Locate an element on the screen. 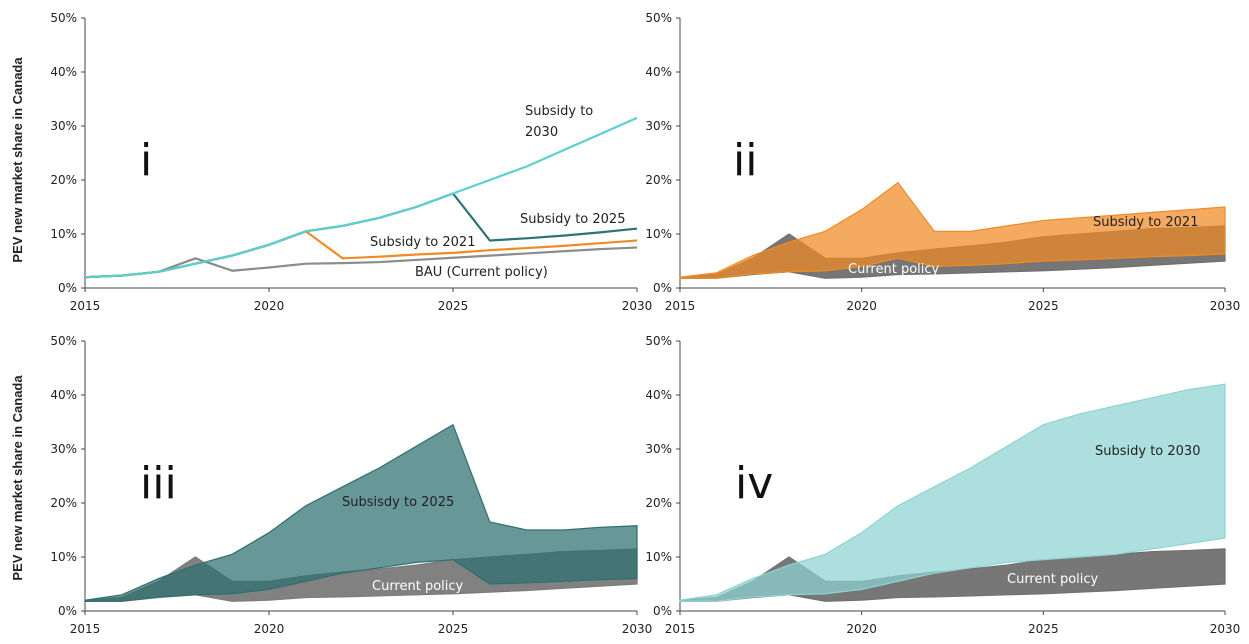  panel-label-iii: iii is located at coordinates (158, 483).